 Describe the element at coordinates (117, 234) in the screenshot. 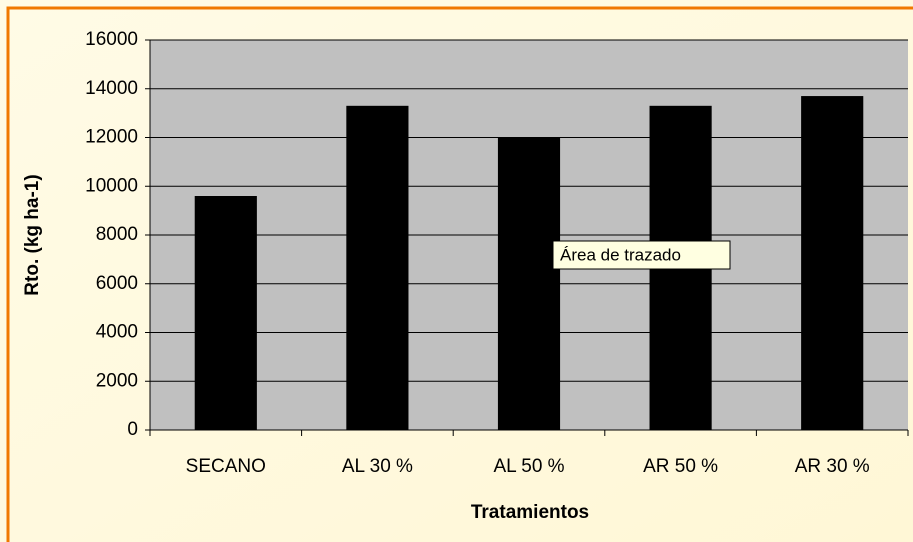

I see `y-tick-label: 8000` at that location.